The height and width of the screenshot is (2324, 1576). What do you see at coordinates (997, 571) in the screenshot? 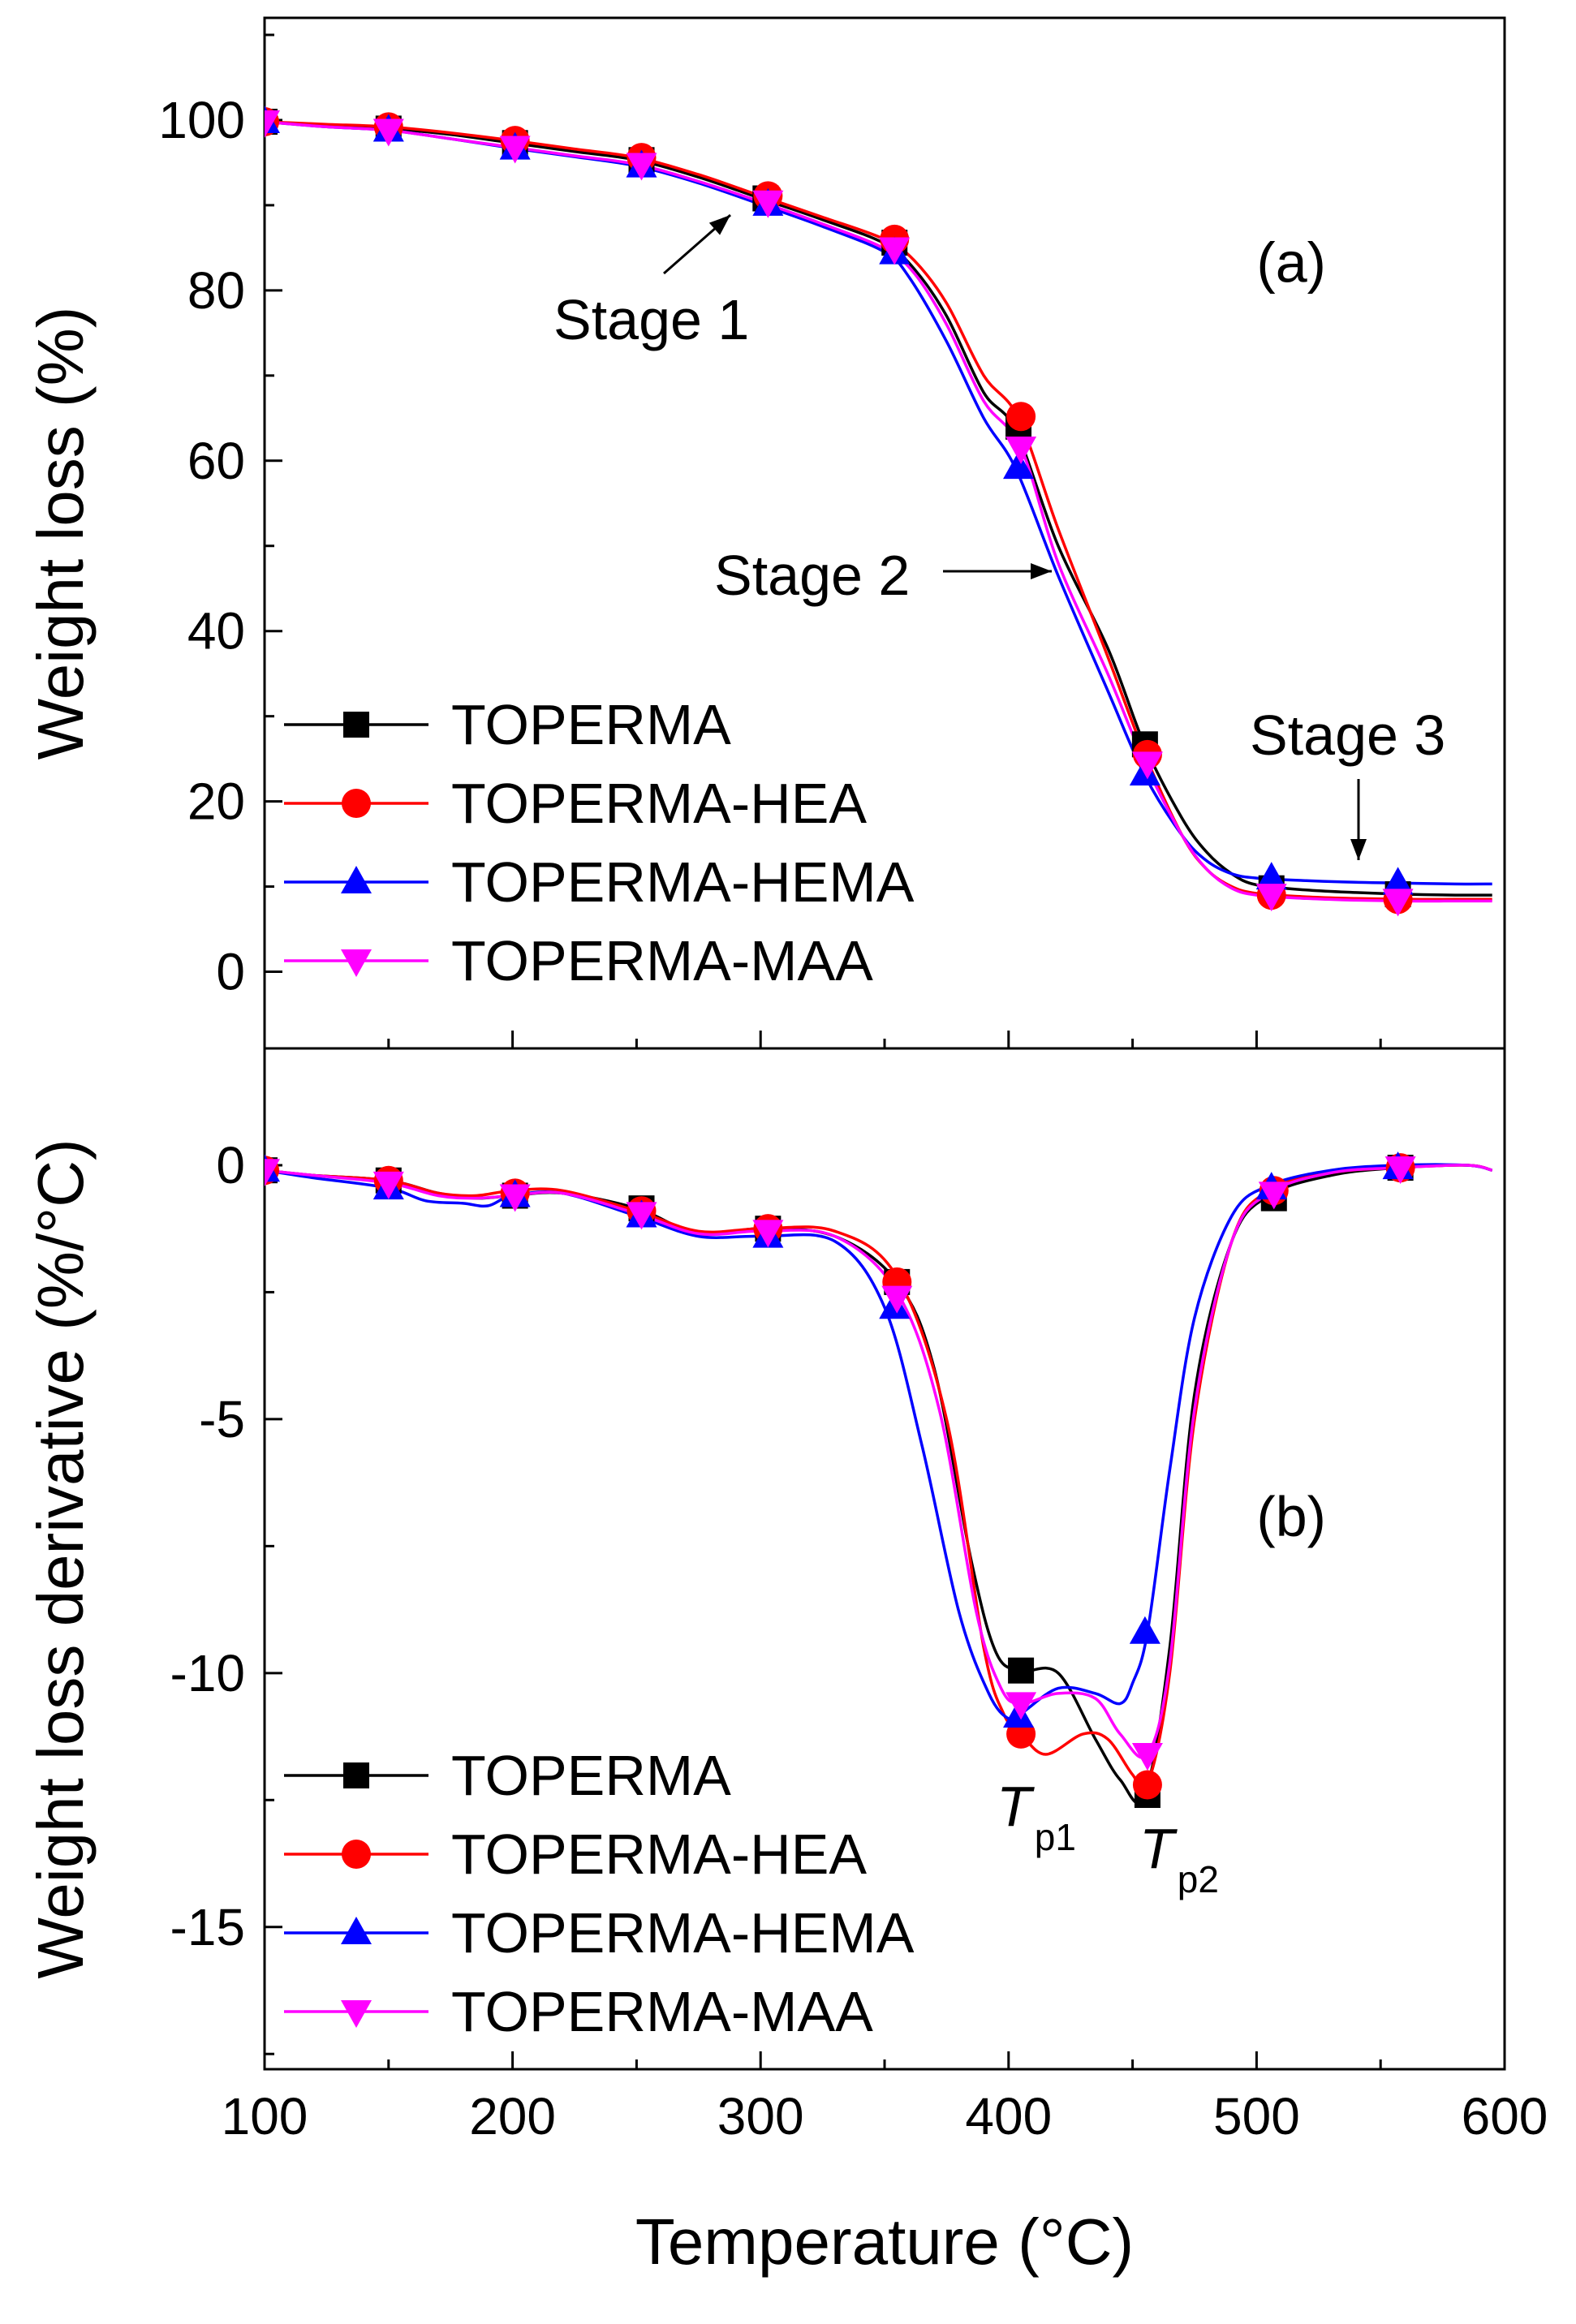
I see `stage-2-arrow` at bounding box center [997, 571].